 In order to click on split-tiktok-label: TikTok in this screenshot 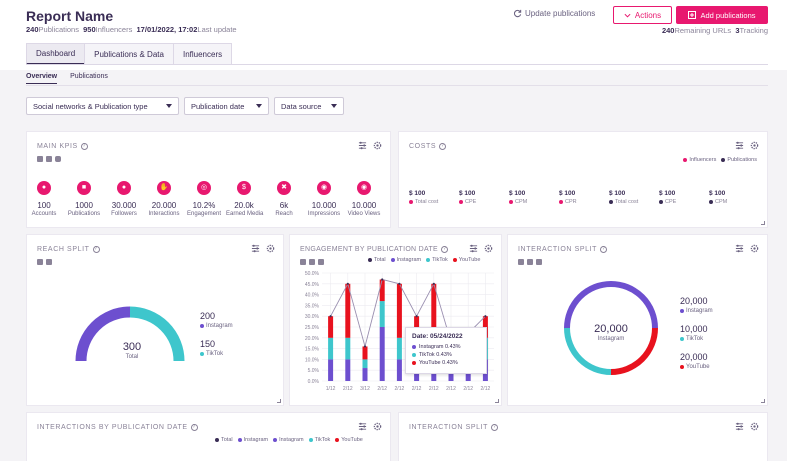, I will do `click(691, 339)`.